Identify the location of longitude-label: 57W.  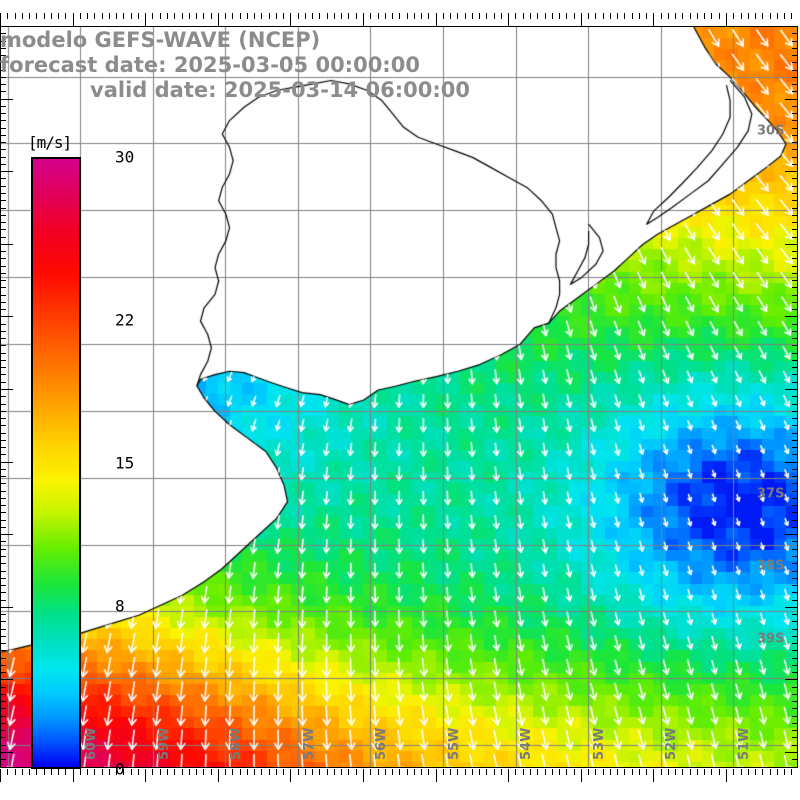
(309, 743).